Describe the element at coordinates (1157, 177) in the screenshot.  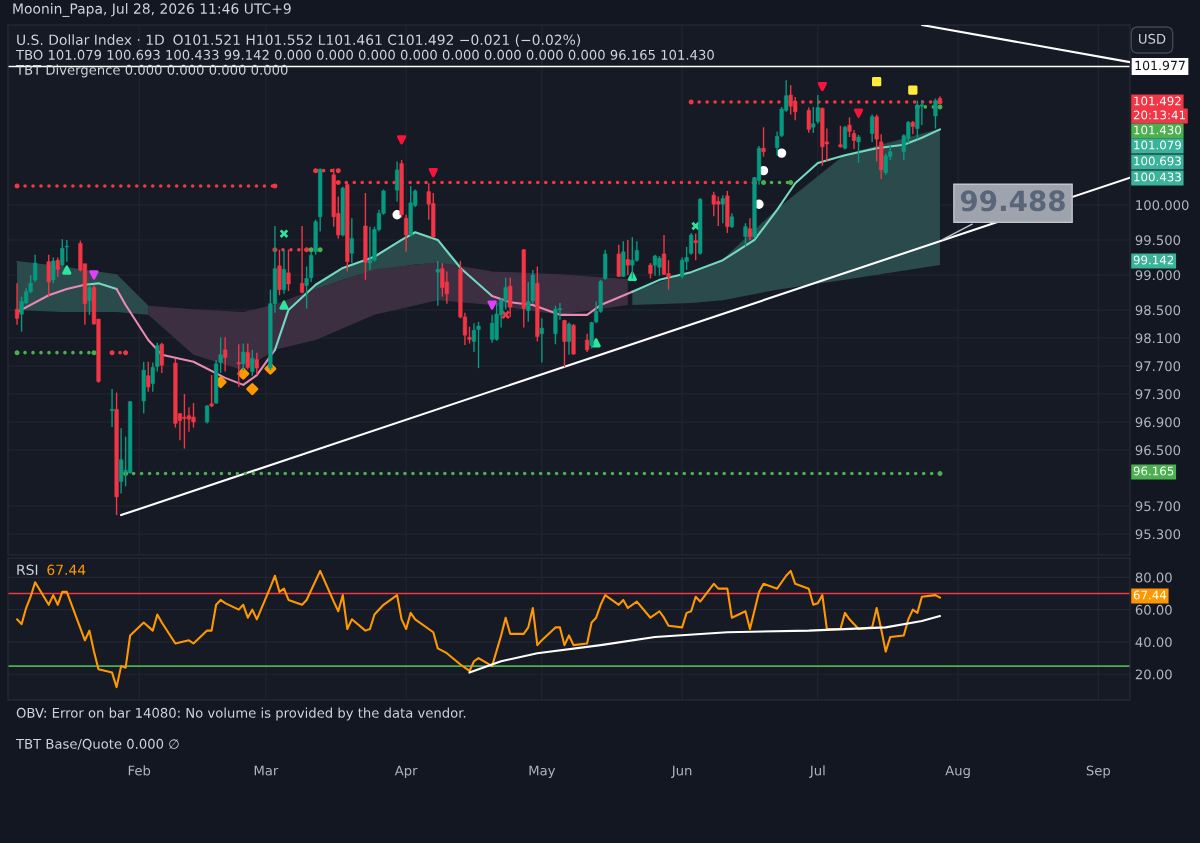
I see `text: 100.433` at that location.